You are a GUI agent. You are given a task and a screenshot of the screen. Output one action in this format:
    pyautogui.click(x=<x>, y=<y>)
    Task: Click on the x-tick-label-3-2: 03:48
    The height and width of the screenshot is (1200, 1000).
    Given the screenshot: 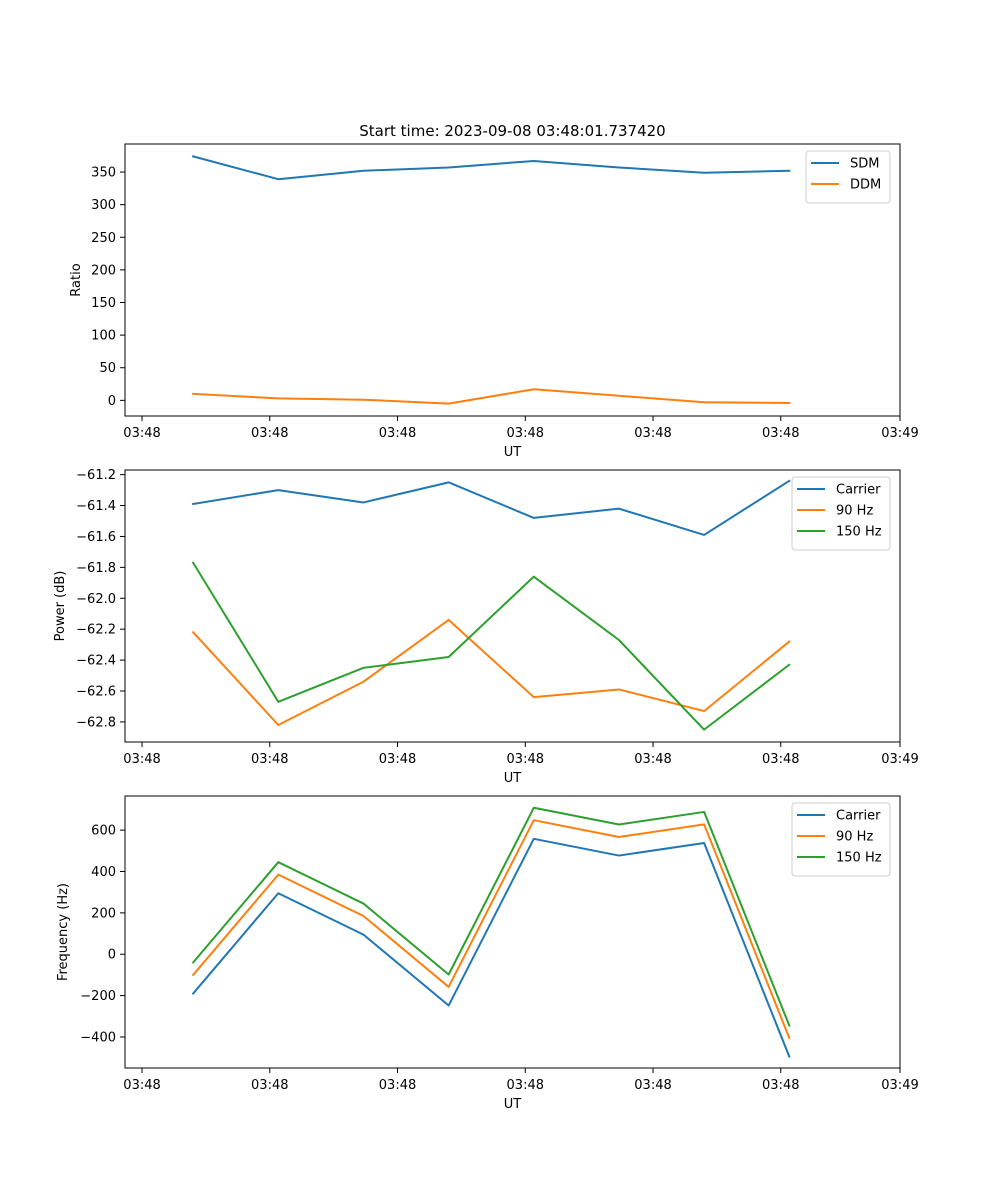 What is the action you would take?
    pyautogui.click(x=269, y=1085)
    